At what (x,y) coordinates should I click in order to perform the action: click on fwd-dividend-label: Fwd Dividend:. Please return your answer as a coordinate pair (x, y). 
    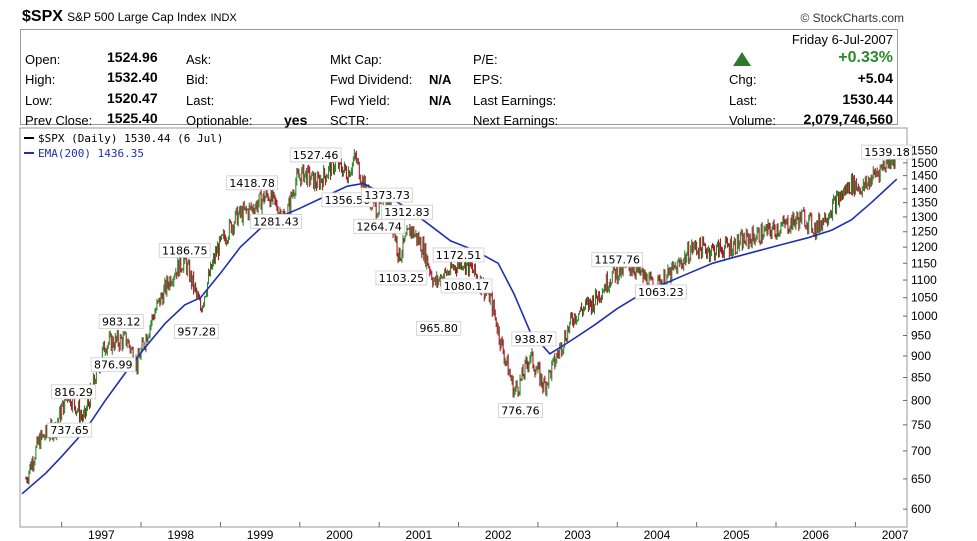
    Looking at the image, I should click on (371, 79).